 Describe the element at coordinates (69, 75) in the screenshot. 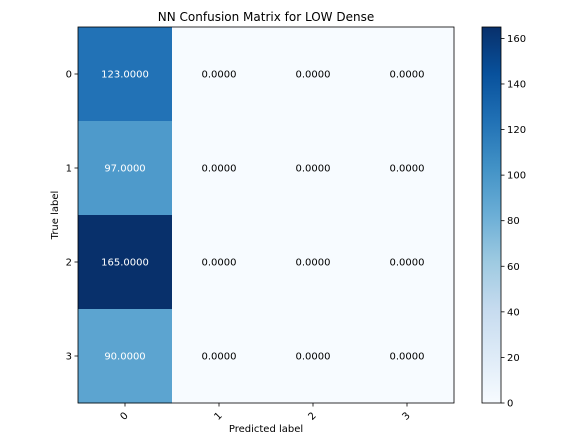

I see `y-tick-label: 0` at that location.